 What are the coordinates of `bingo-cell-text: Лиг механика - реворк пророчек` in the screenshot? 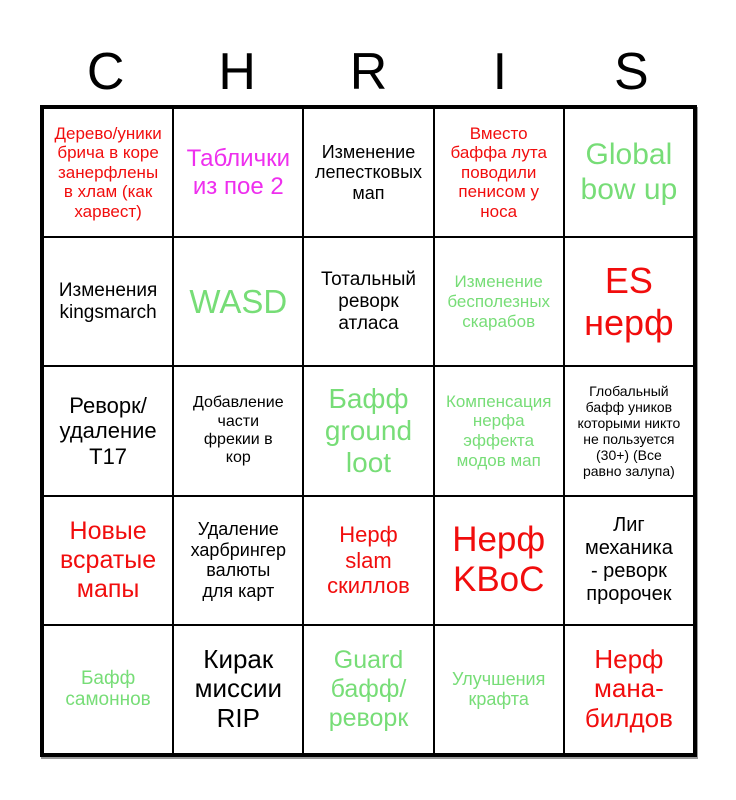 It's located at (628, 560).